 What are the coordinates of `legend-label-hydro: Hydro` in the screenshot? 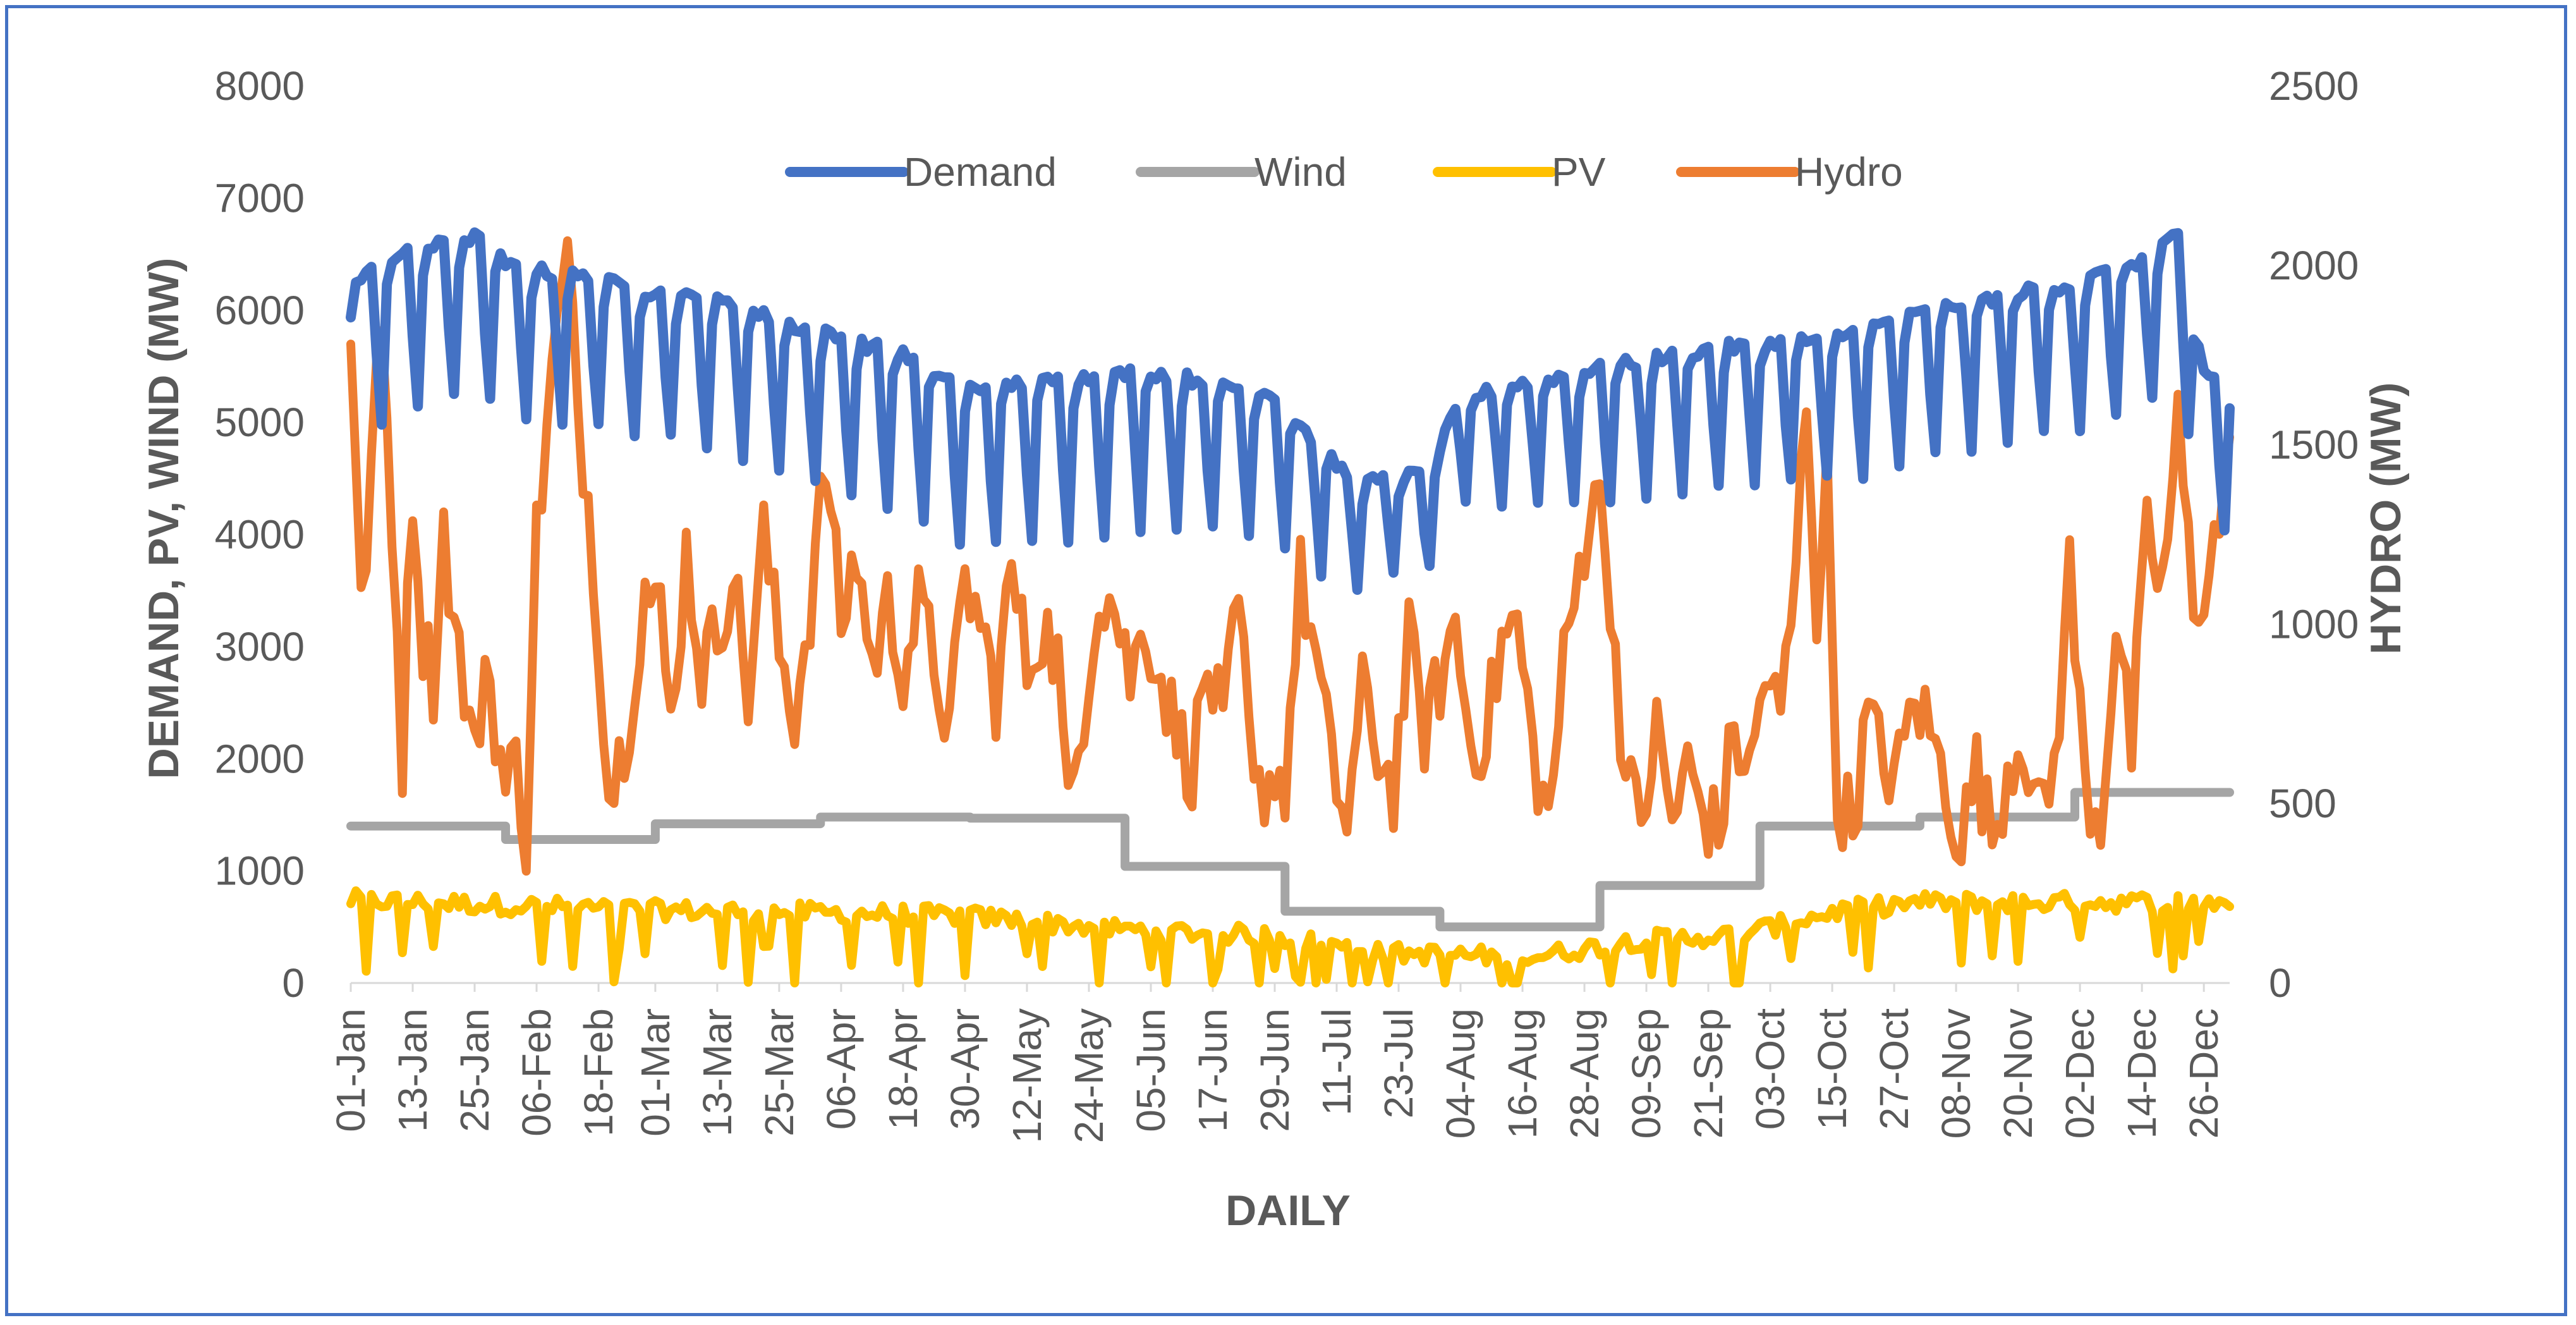 It's located at (1849, 172).